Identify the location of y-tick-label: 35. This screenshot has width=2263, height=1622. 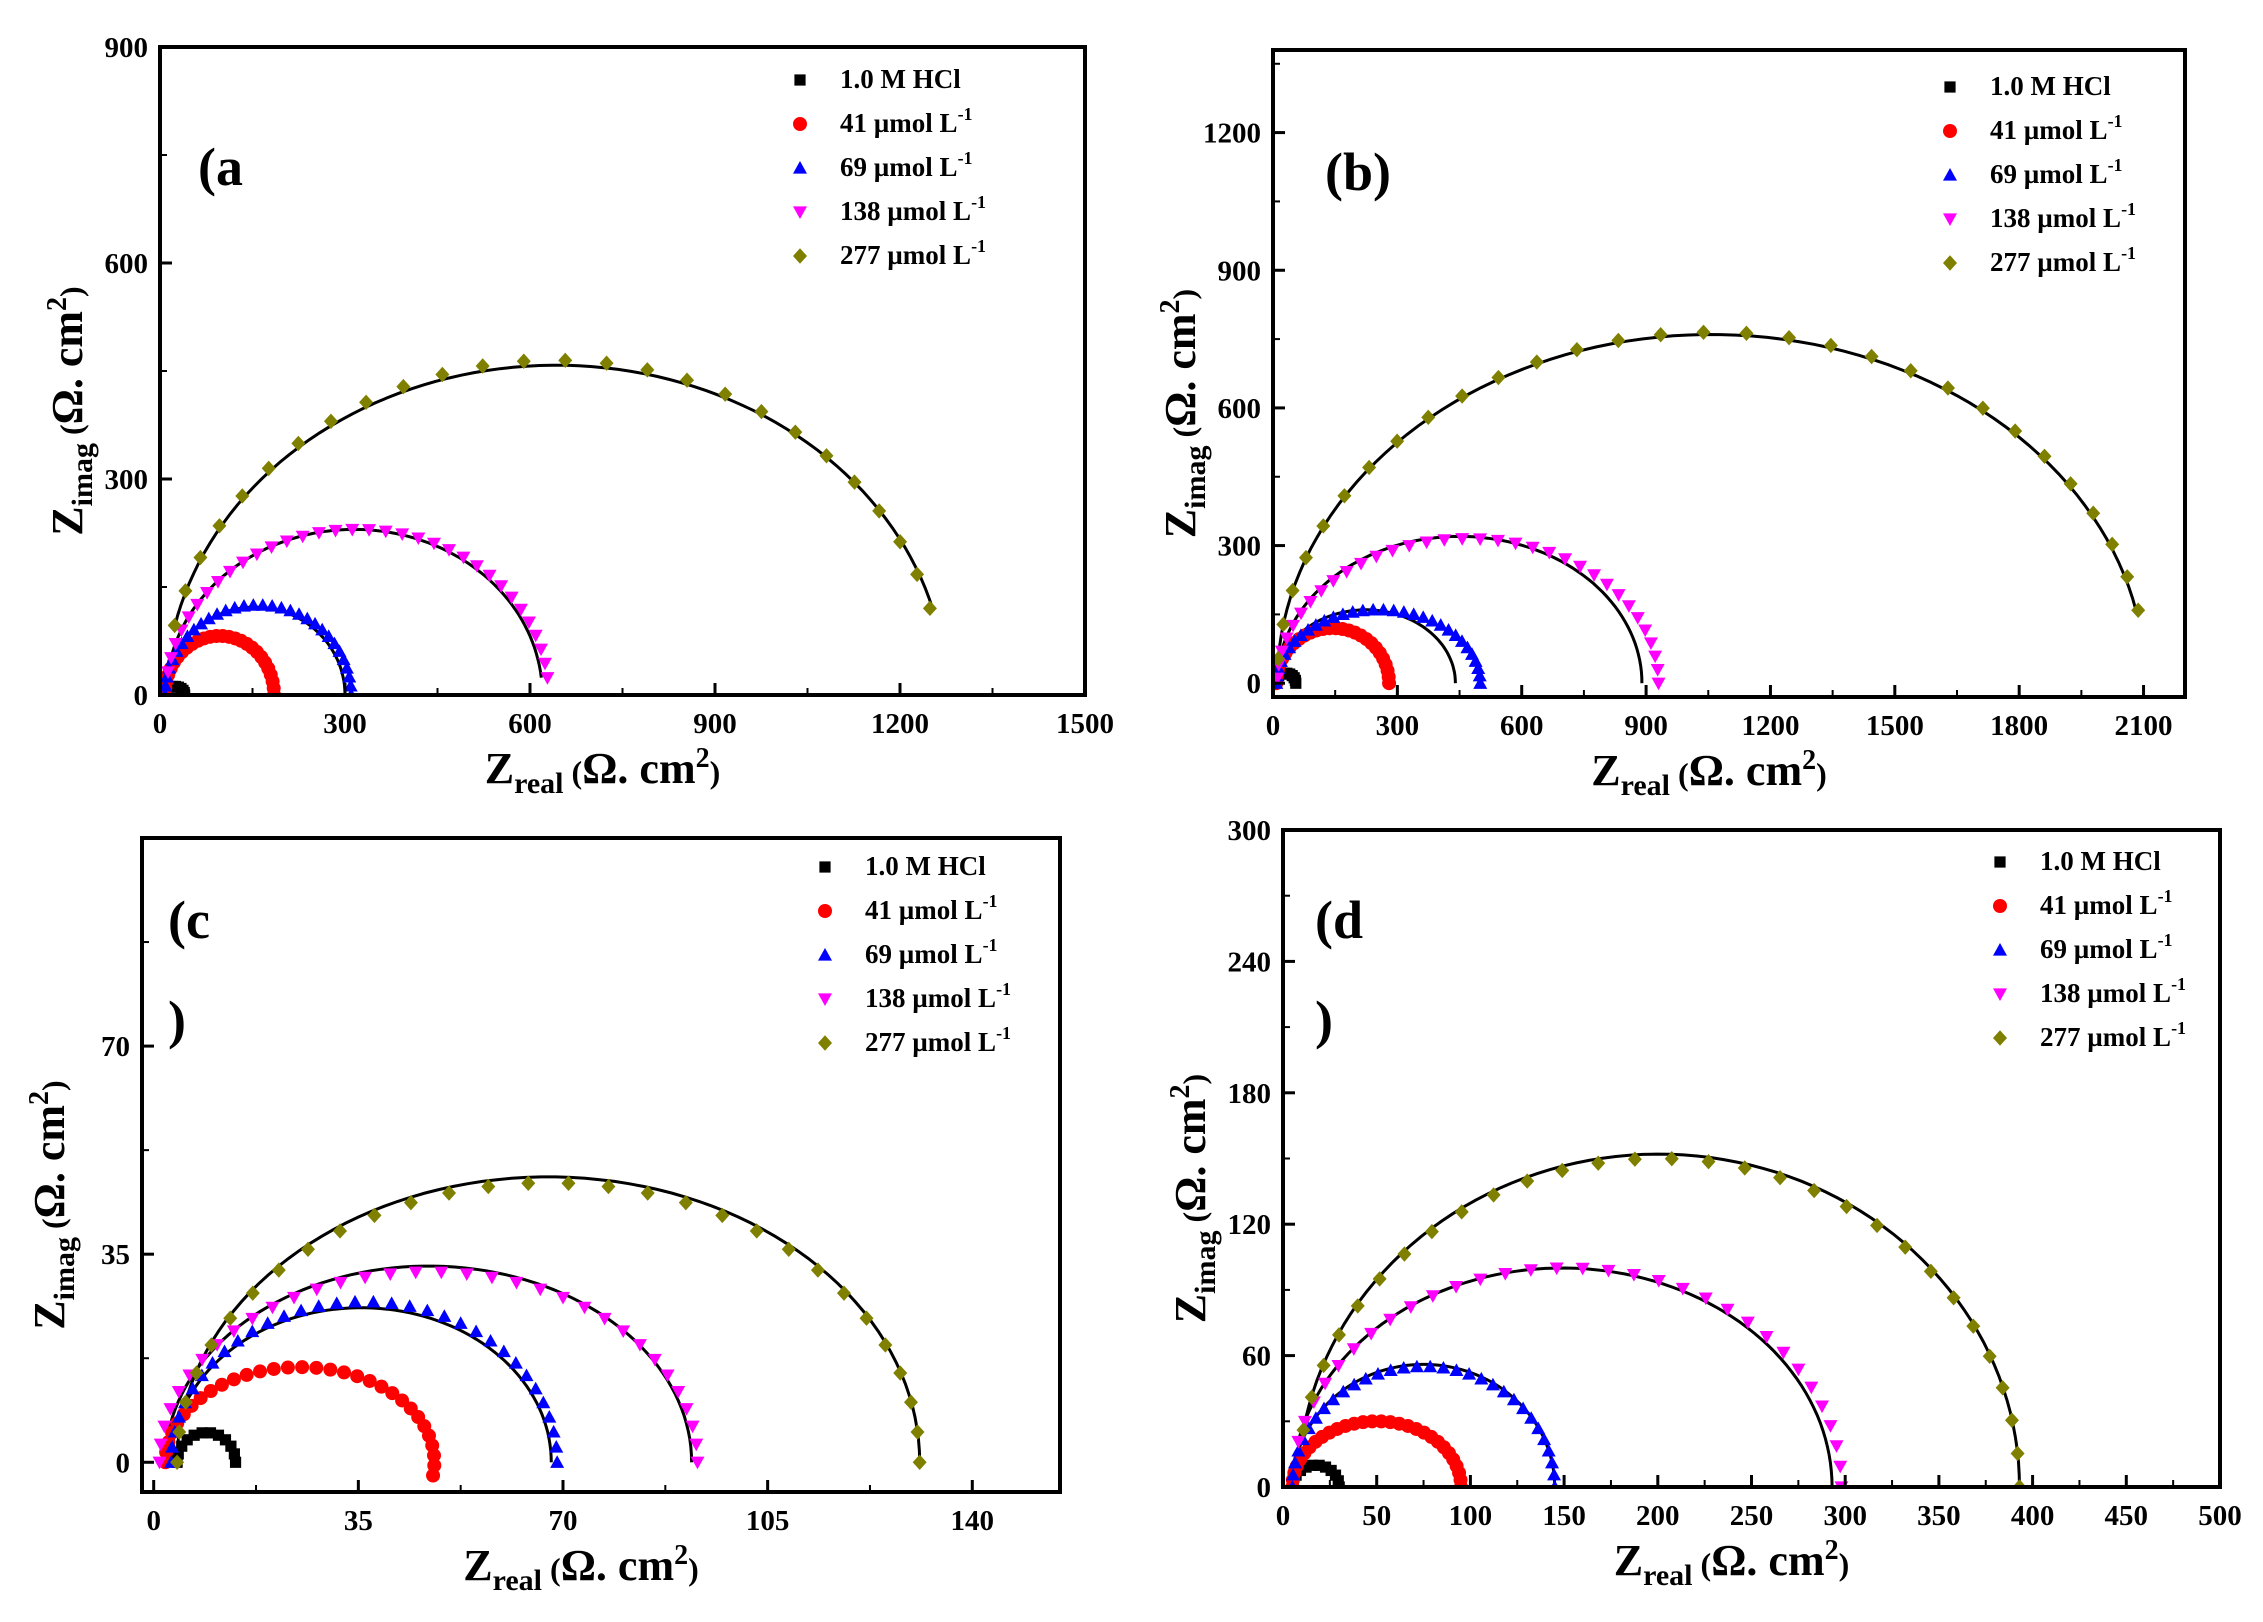
(115, 1255).